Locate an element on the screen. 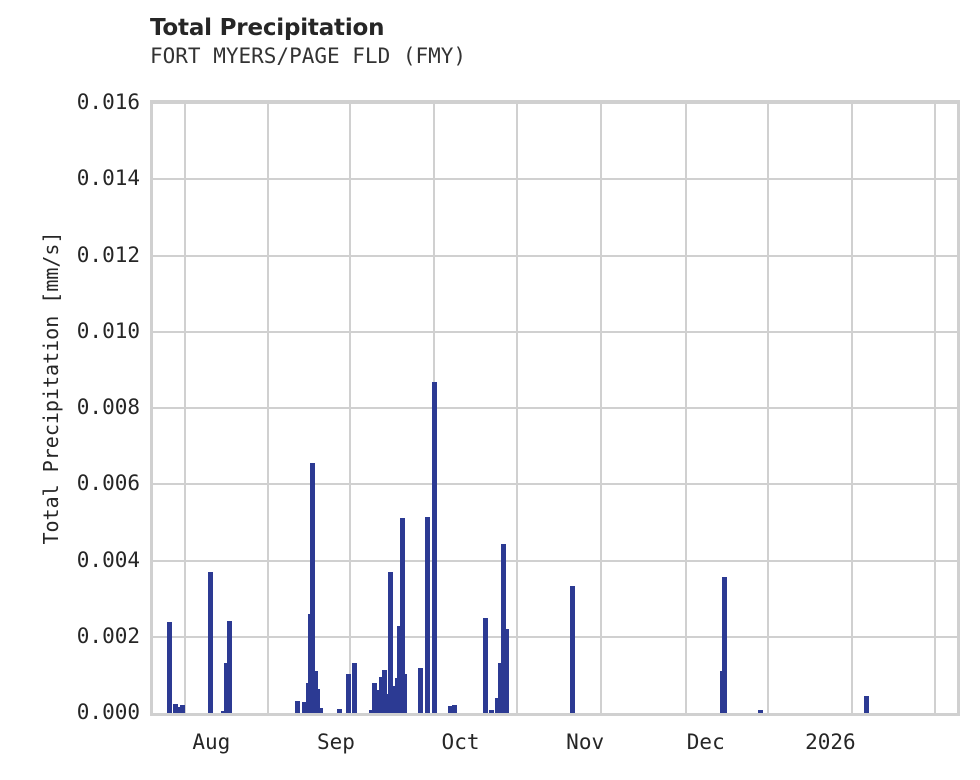  y-tick-label: 0.010 is located at coordinates (108, 330).